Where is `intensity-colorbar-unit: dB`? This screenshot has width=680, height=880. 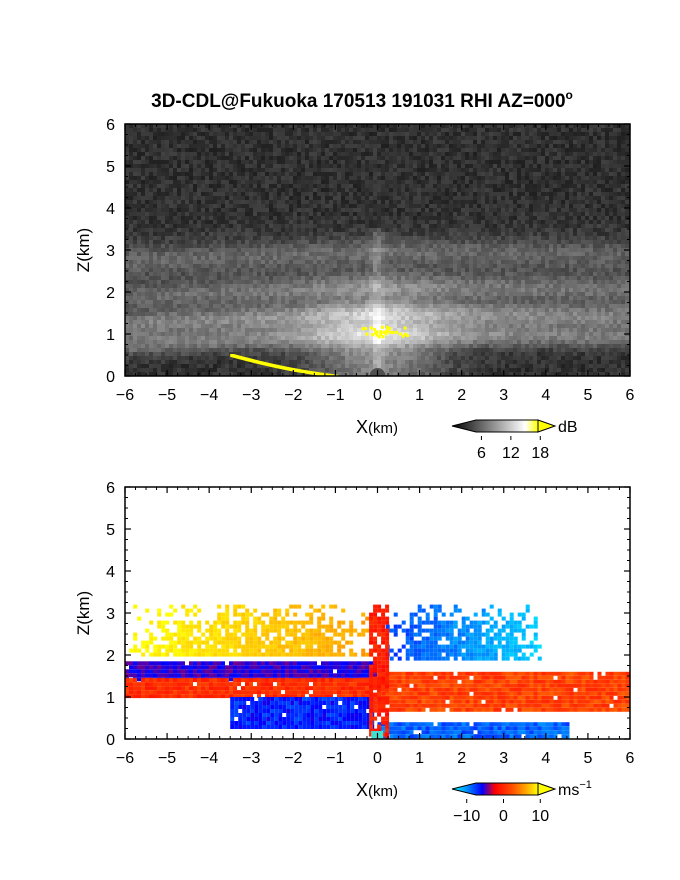 intensity-colorbar-unit: dB is located at coordinates (568, 427).